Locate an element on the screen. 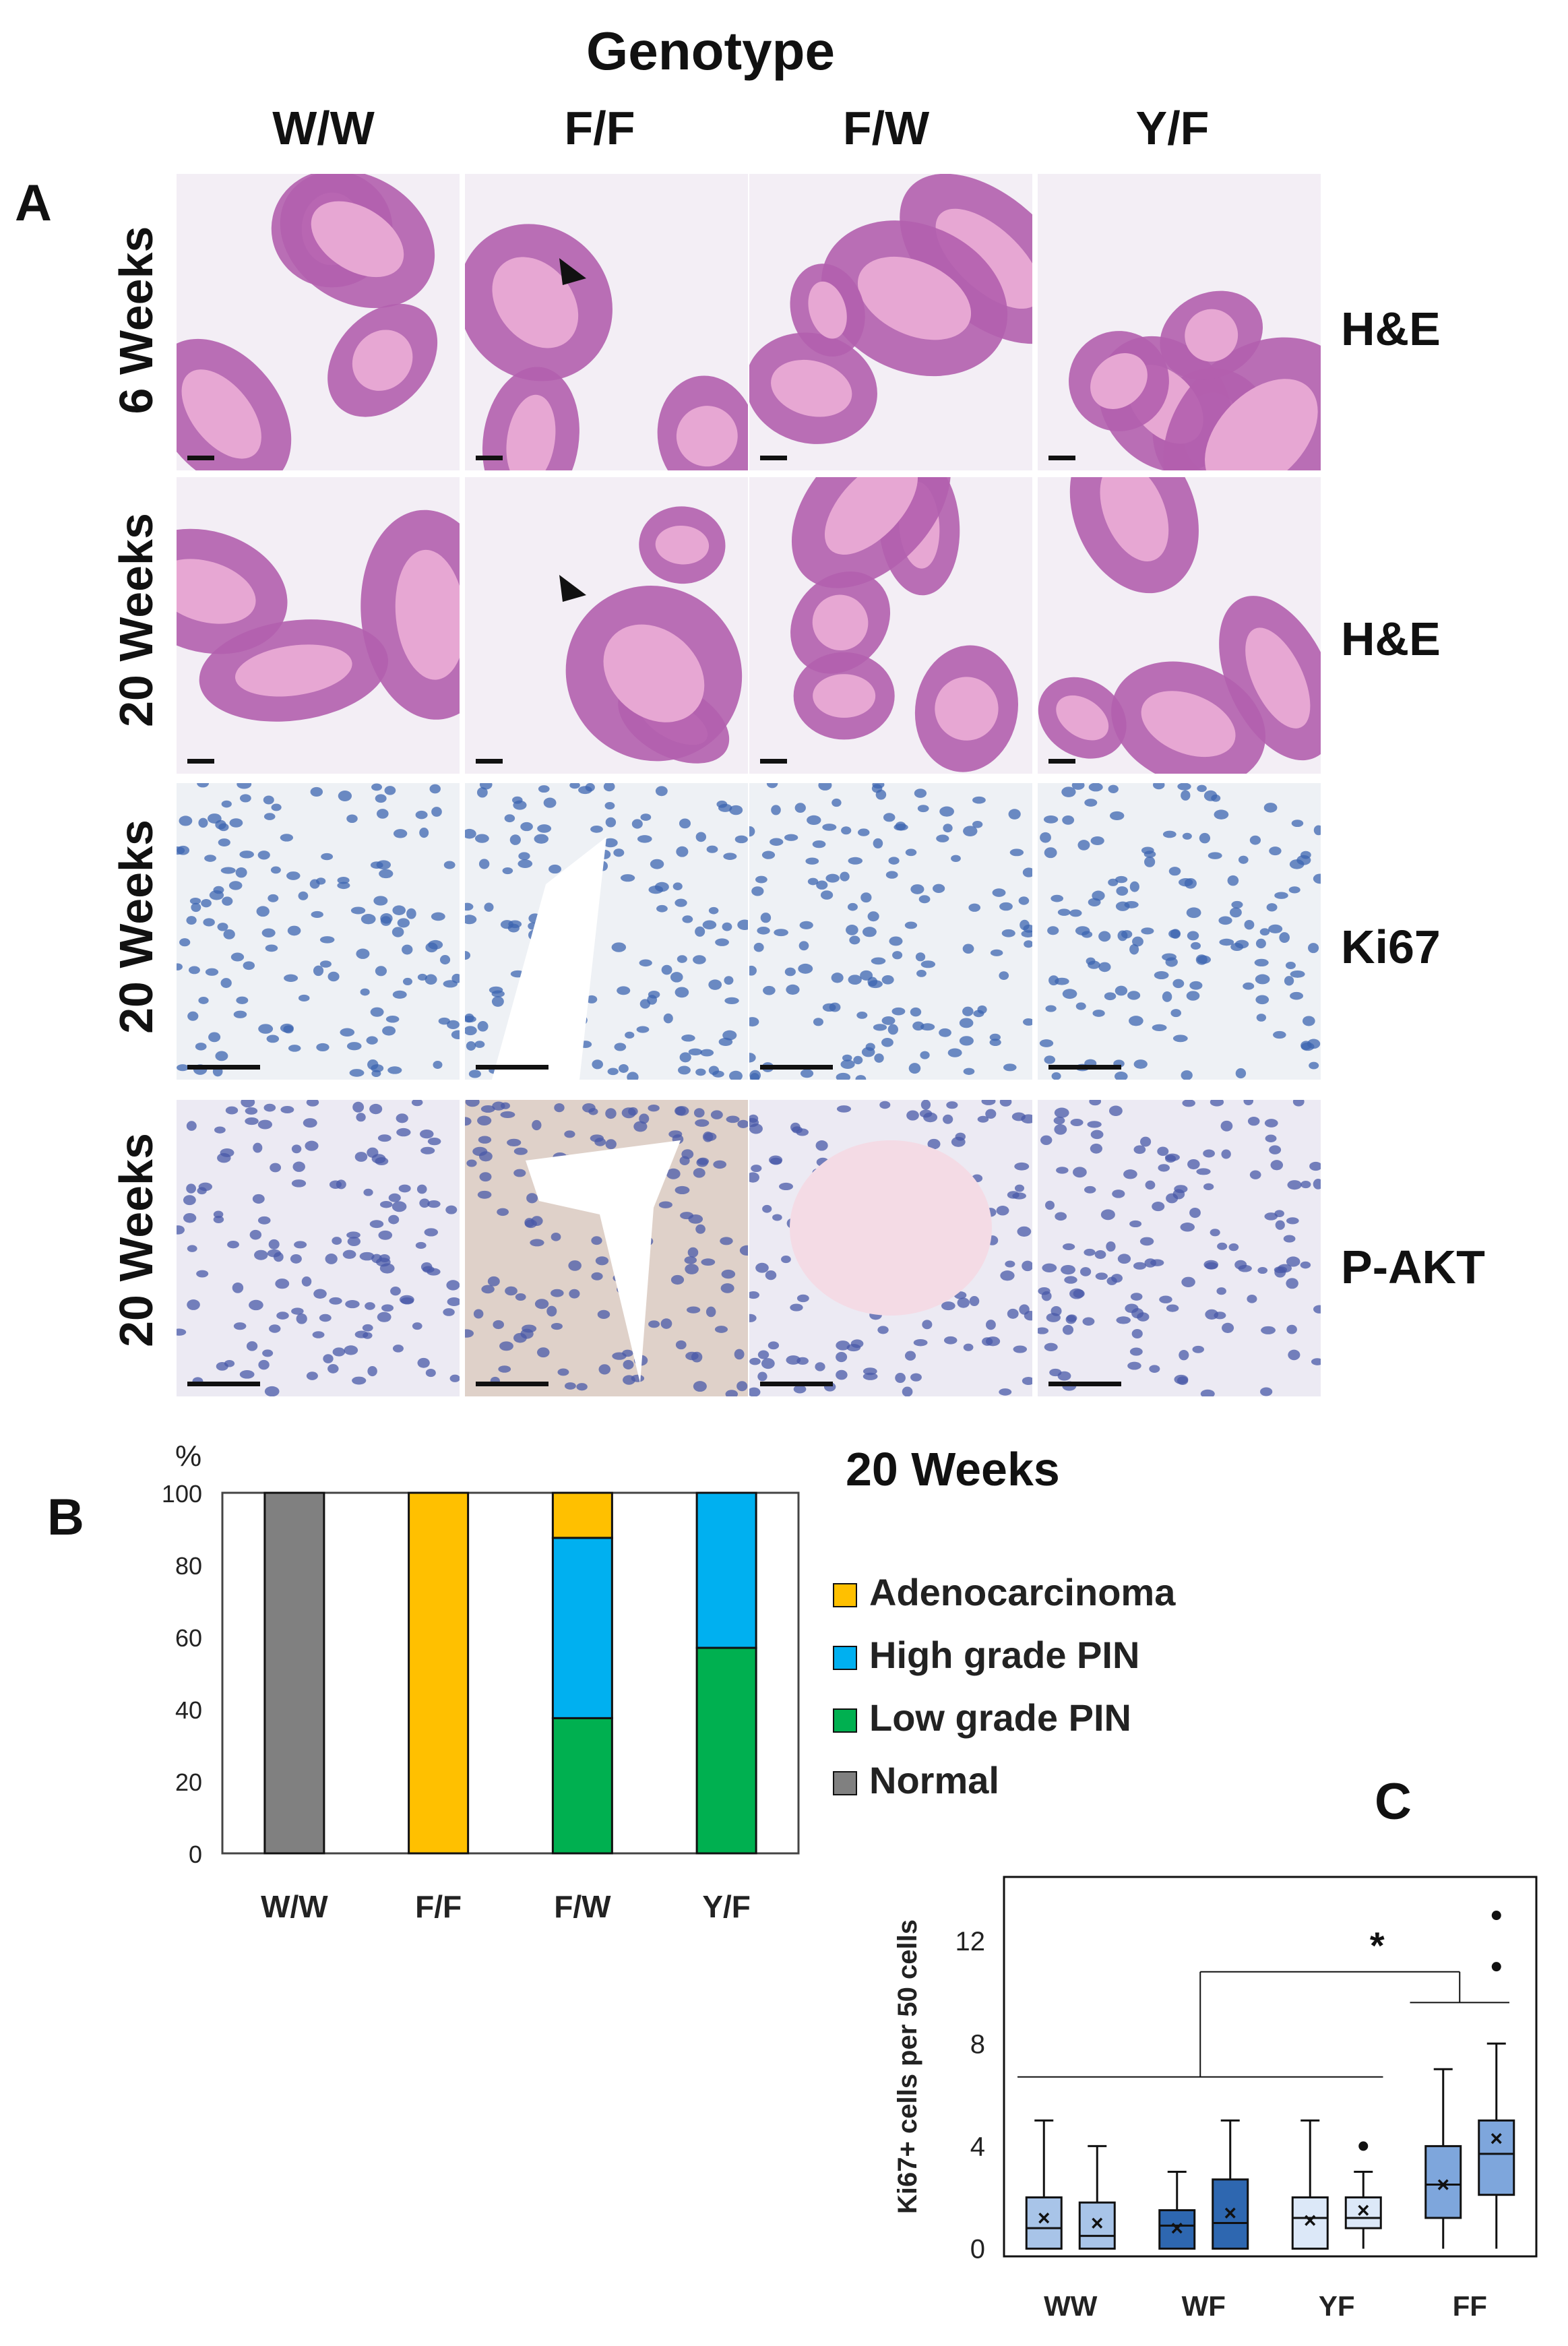  panel-b-title: 20 Weeks is located at coordinates (953, 1469).